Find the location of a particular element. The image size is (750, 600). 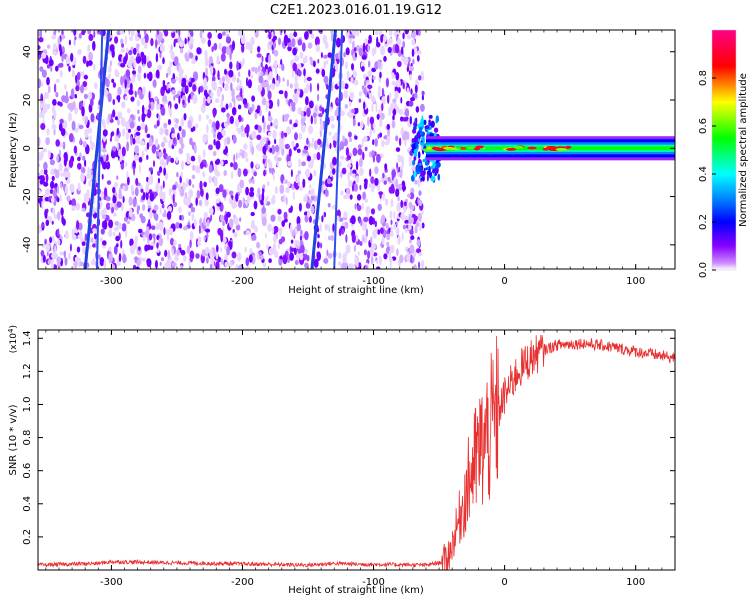

snr-yscale: (x104) is located at coordinates (13, 339).